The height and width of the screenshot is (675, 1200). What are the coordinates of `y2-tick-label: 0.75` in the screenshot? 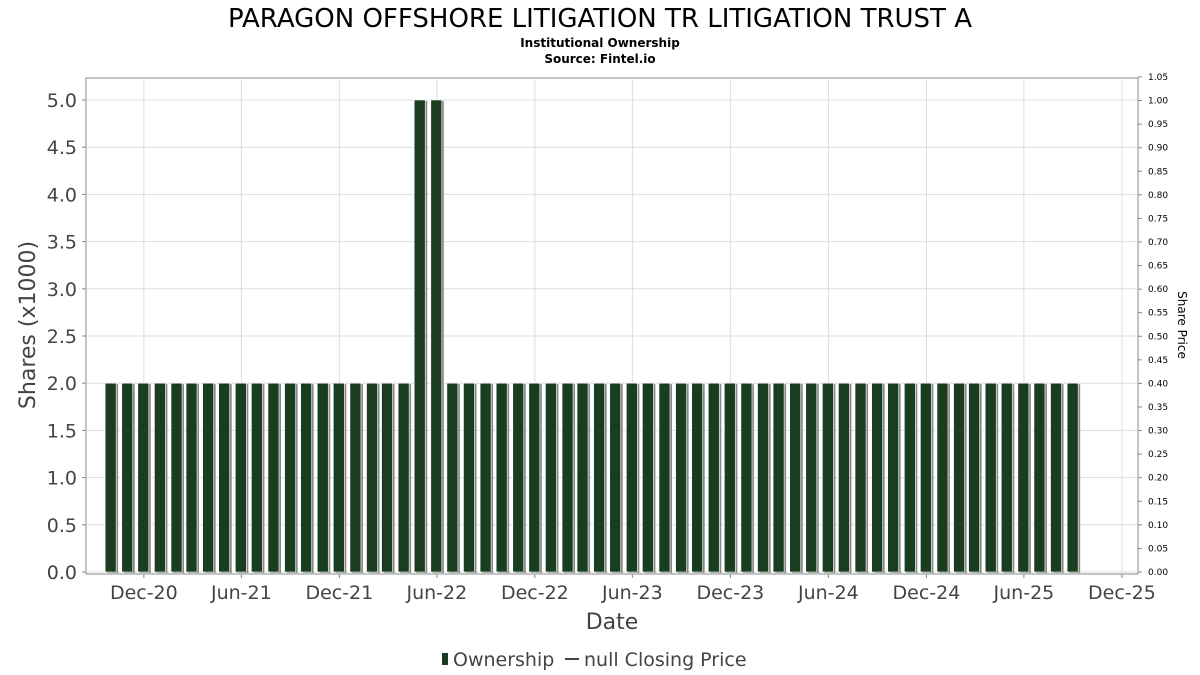 It's located at (1158, 219).